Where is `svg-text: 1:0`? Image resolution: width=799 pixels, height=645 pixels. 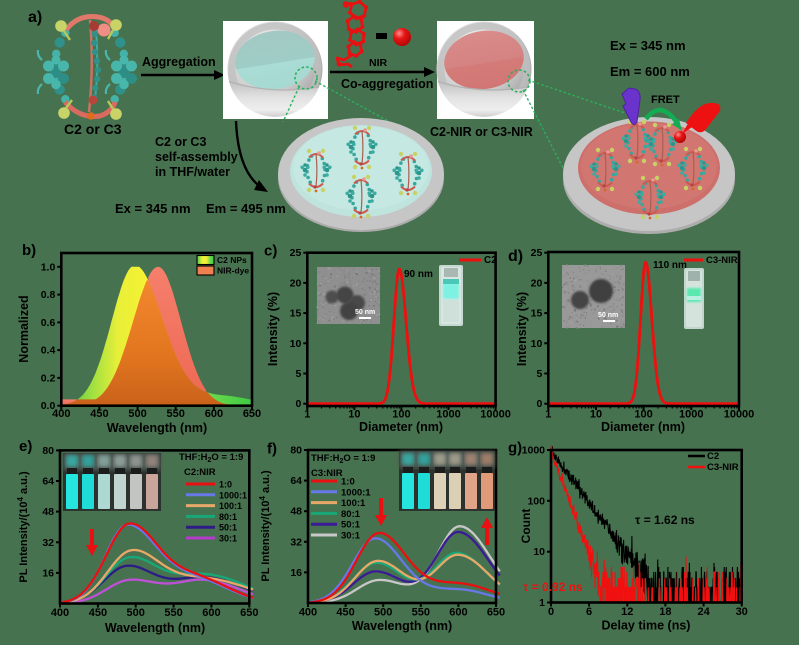 svg-text: 1:0 is located at coordinates (225, 485).